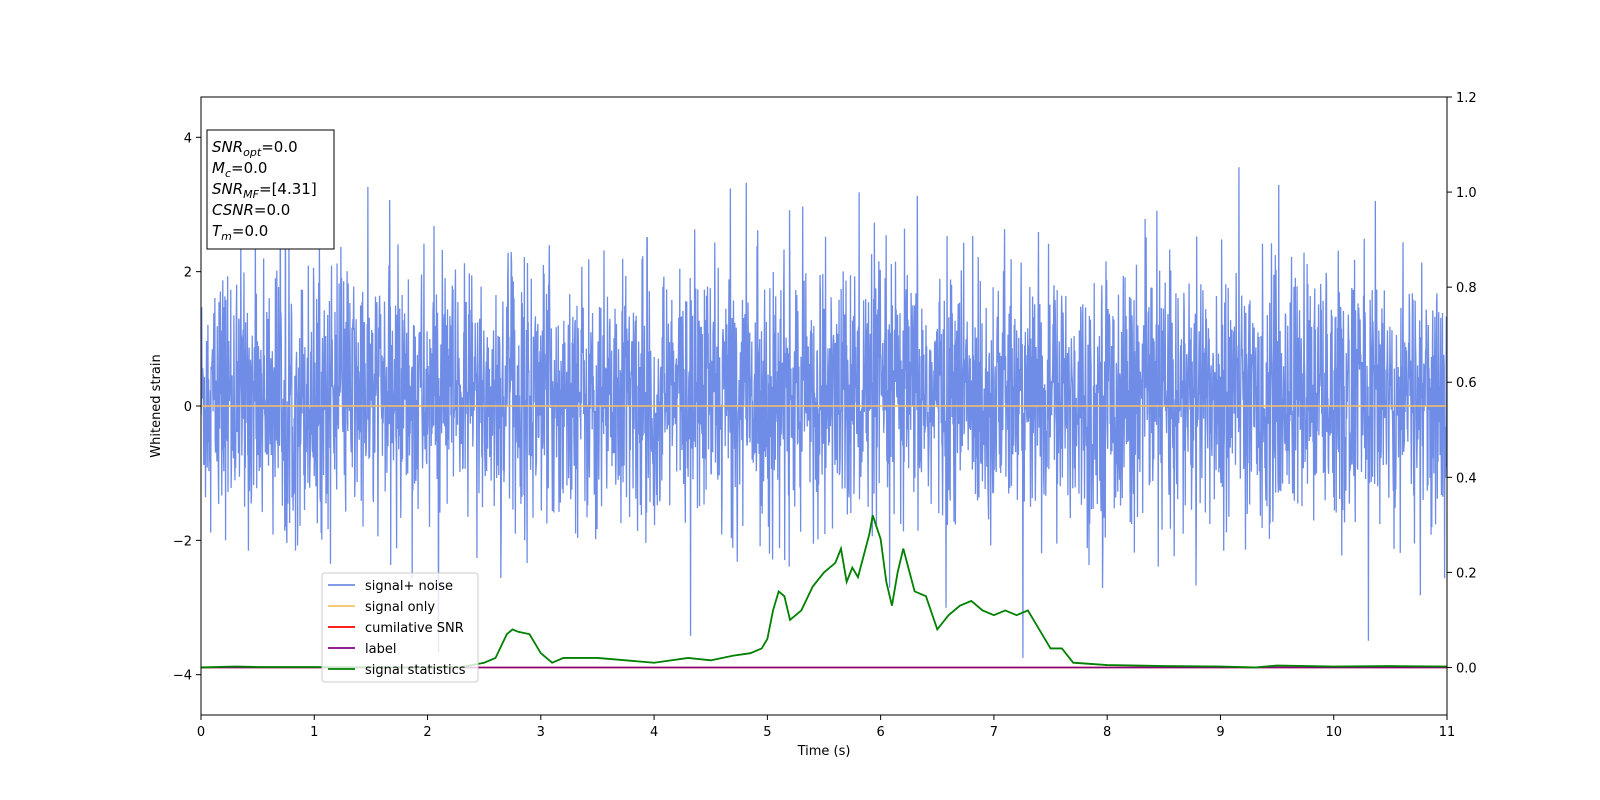 The image size is (1600, 800). I want to click on x-tick-label: 7, so click(994, 732).